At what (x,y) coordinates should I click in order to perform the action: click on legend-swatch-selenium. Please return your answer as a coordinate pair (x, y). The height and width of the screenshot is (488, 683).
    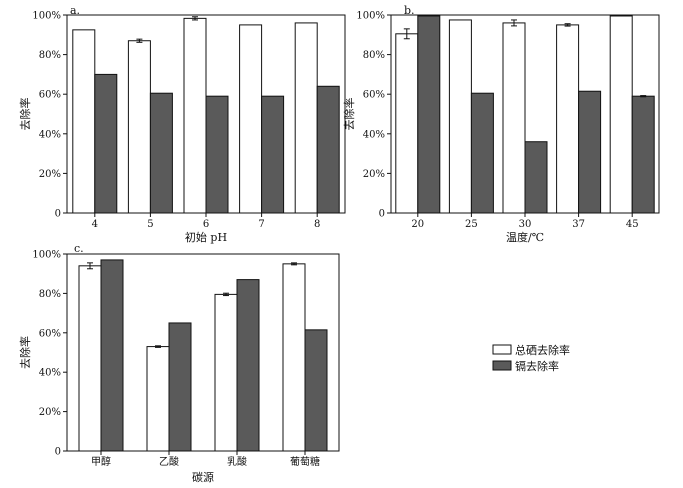
    Looking at the image, I should click on (502, 349).